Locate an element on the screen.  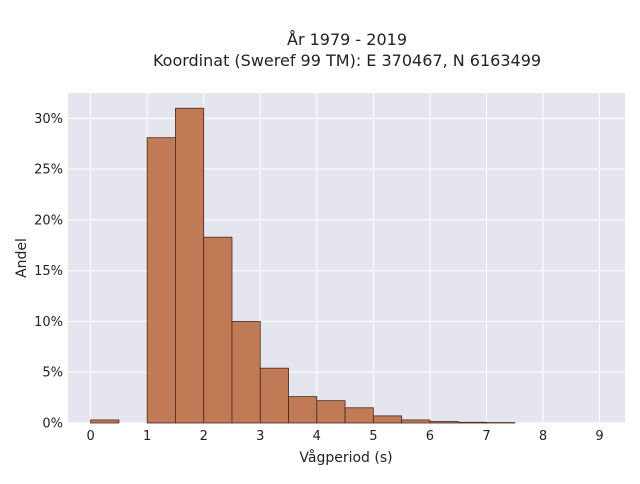
x-tick-label: 5 is located at coordinates (373, 436).